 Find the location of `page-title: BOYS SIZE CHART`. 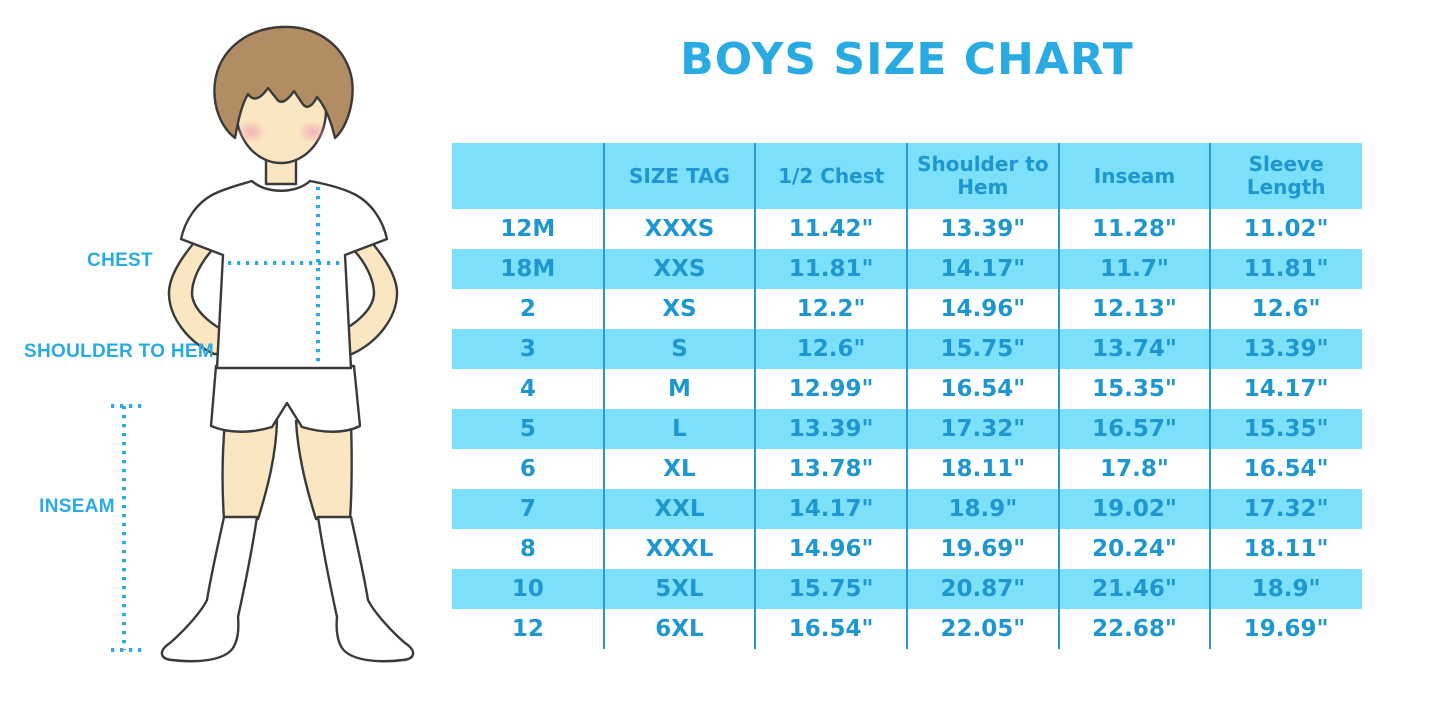

page-title: BOYS SIZE CHART is located at coordinates (907, 59).